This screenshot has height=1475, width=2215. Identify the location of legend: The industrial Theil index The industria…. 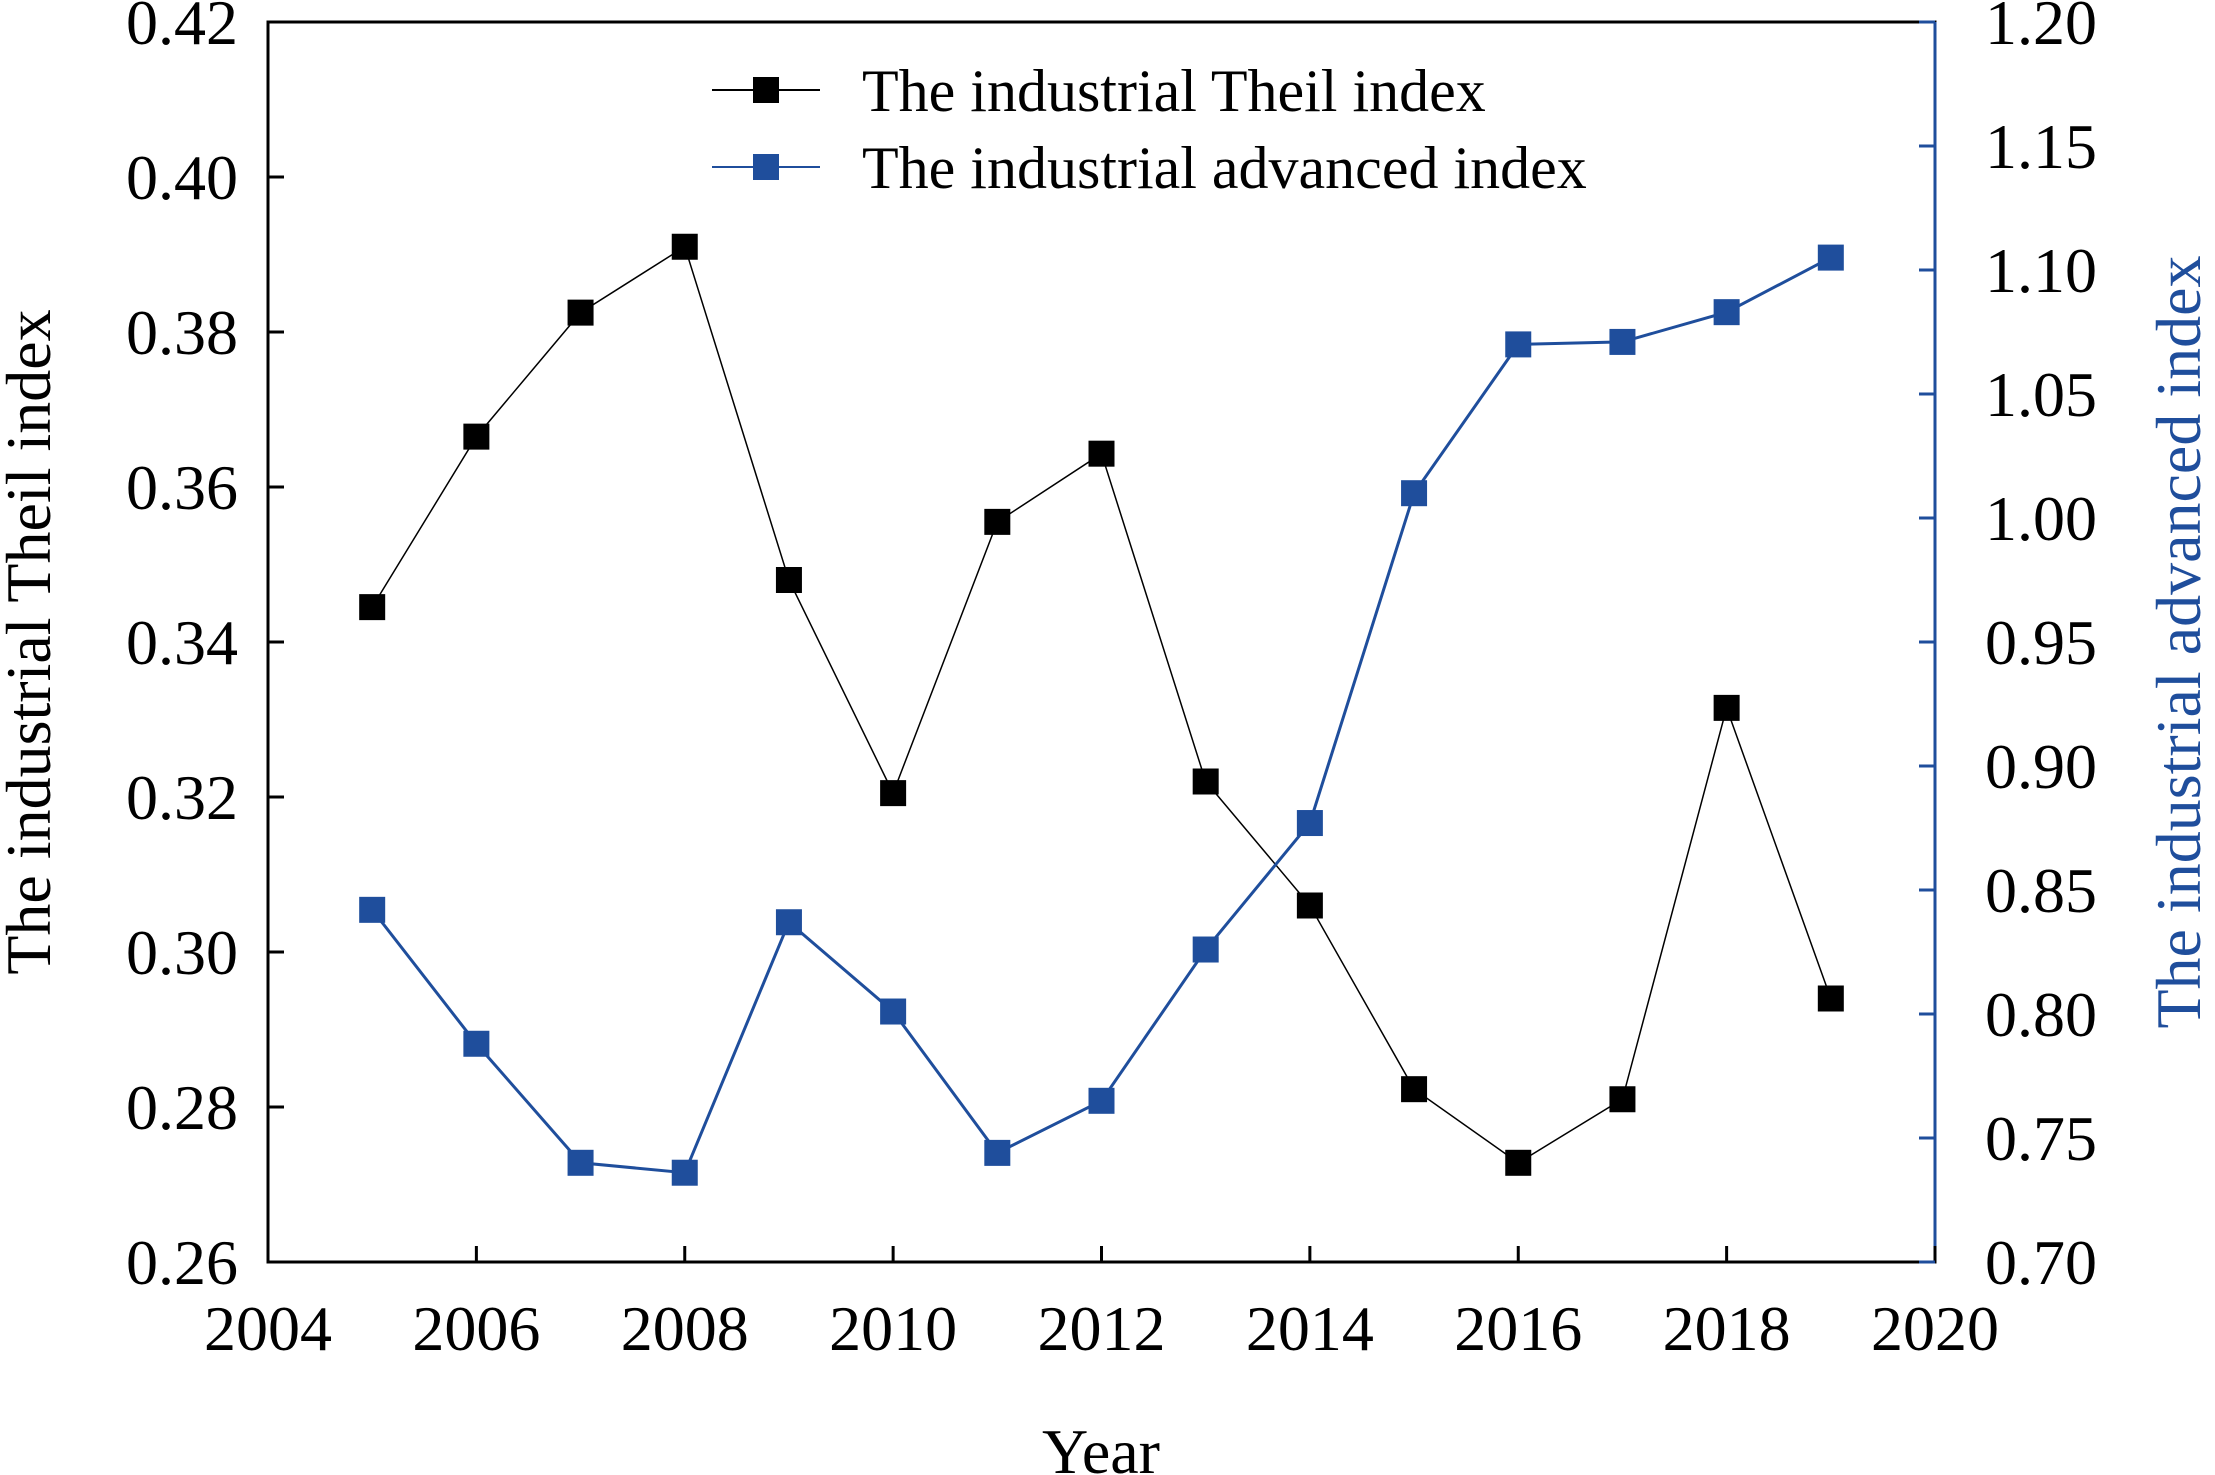
(1149, 129).